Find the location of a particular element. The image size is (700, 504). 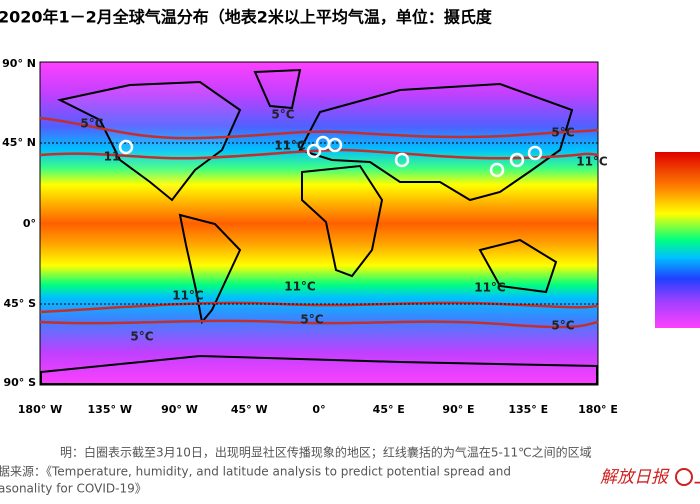

logo: 上 is located at coordinates (697, 477).